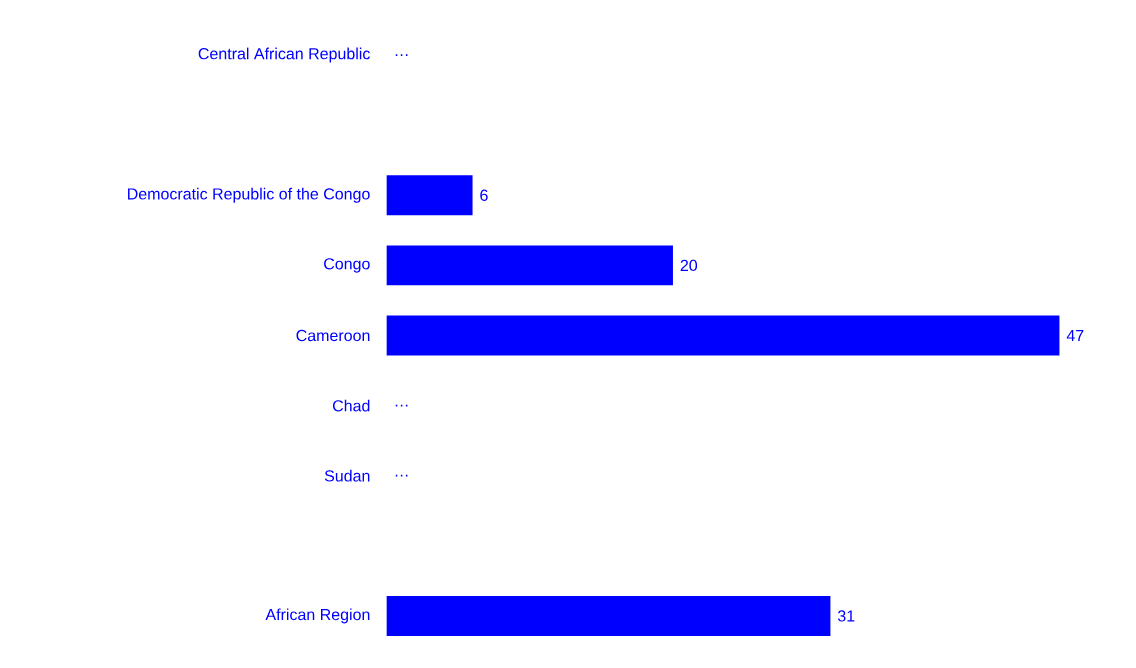 The height and width of the screenshot is (668, 1136). Describe the element at coordinates (1075, 335) in the screenshot. I see `data-label: 47` at that location.